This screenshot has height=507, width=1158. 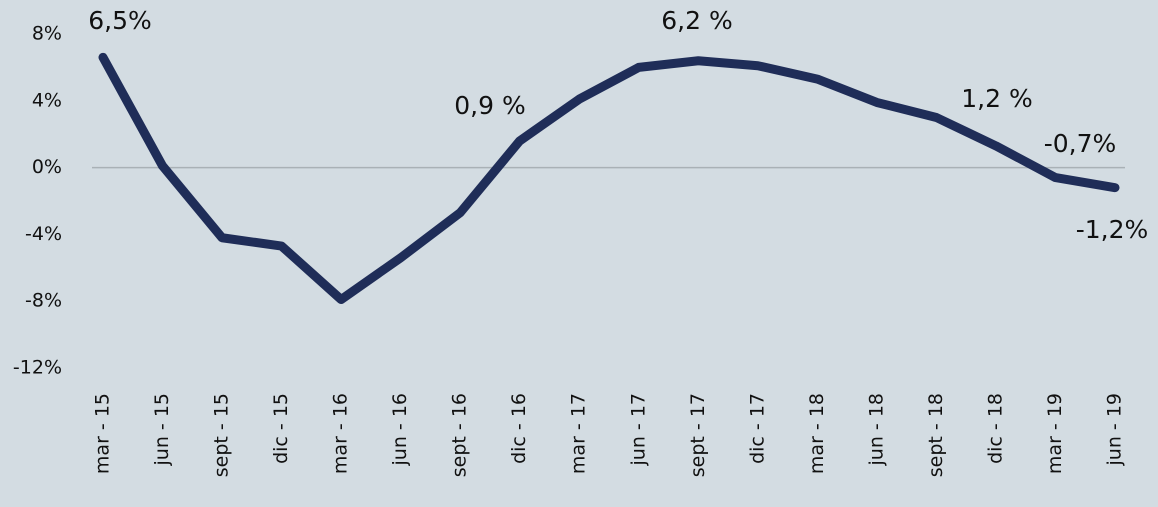 What do you see at coordinates (1115, 429) in the screenshot?
I see `x-tick-label: jun - 19` at bounding box center [1115, 429].